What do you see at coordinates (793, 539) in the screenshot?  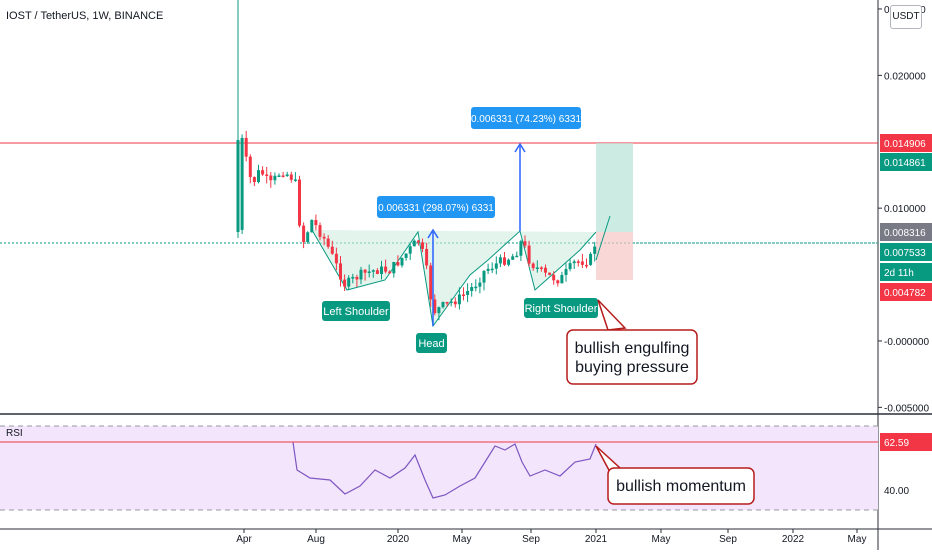 I see `time-tick-label: 2022` at bounding box center [793, 539].